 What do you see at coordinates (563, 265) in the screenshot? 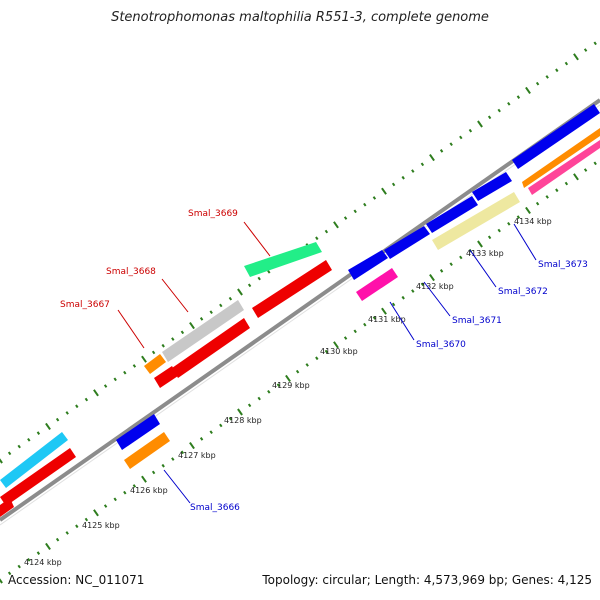
I see `gene-label-smal-3673: Smal_3673` at bounding box center [563, 265].